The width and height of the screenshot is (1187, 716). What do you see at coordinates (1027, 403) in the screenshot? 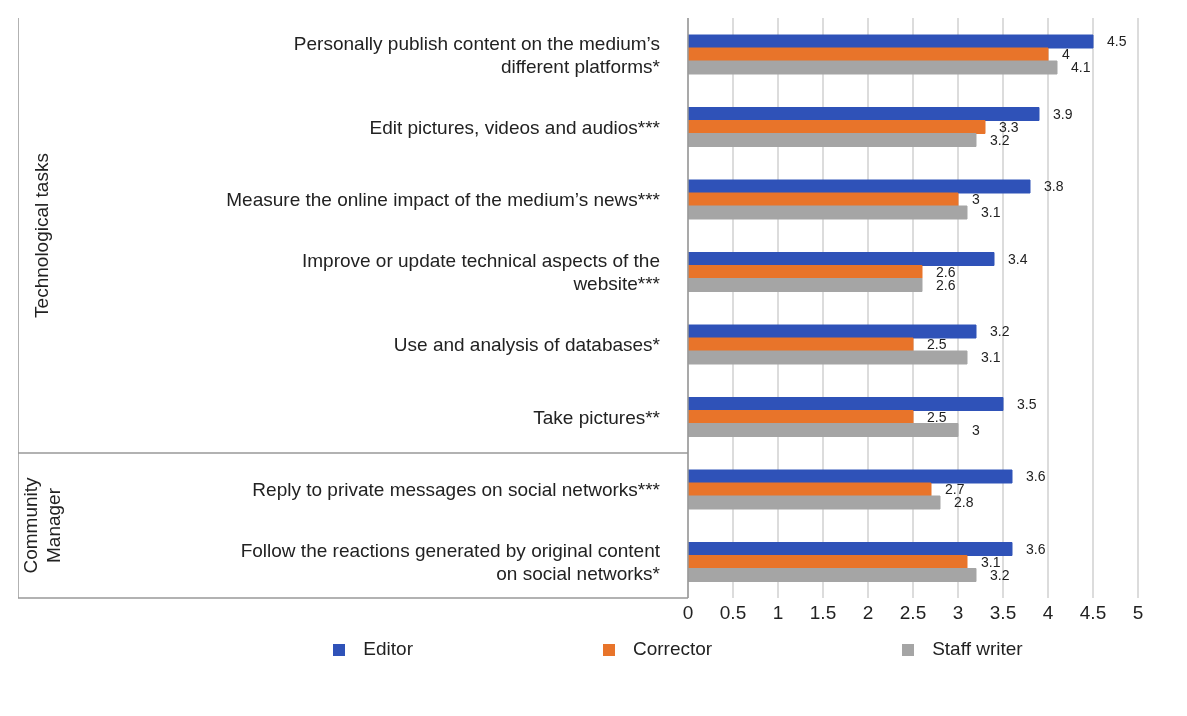
I see `data-label: 3.5` at bounding box center [1027, 403].